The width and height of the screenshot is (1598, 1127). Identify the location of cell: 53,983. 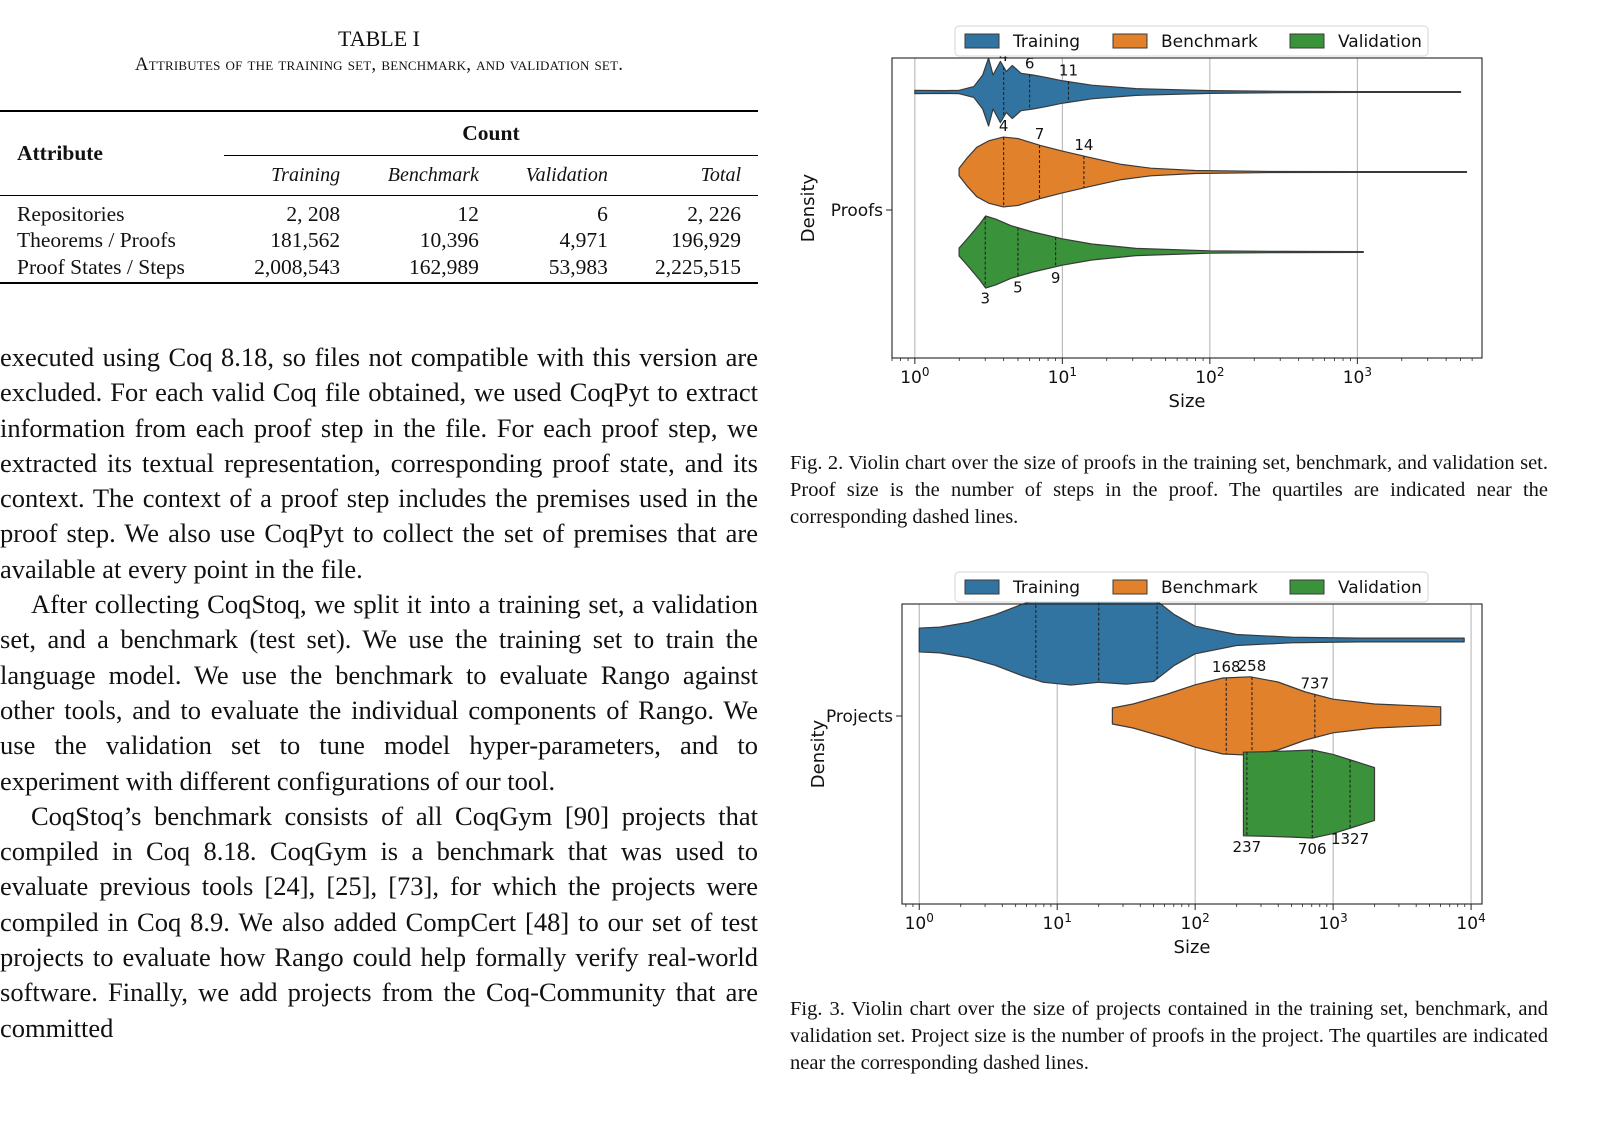
(578, 267).